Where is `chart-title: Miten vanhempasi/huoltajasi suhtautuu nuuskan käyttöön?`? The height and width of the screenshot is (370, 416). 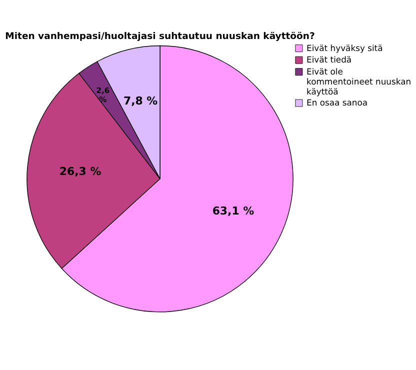 chart-title: Miten vanhempasi/huoltajasi suhtautuu nuuskan käyttöön? is located at coordinates (160, 36).